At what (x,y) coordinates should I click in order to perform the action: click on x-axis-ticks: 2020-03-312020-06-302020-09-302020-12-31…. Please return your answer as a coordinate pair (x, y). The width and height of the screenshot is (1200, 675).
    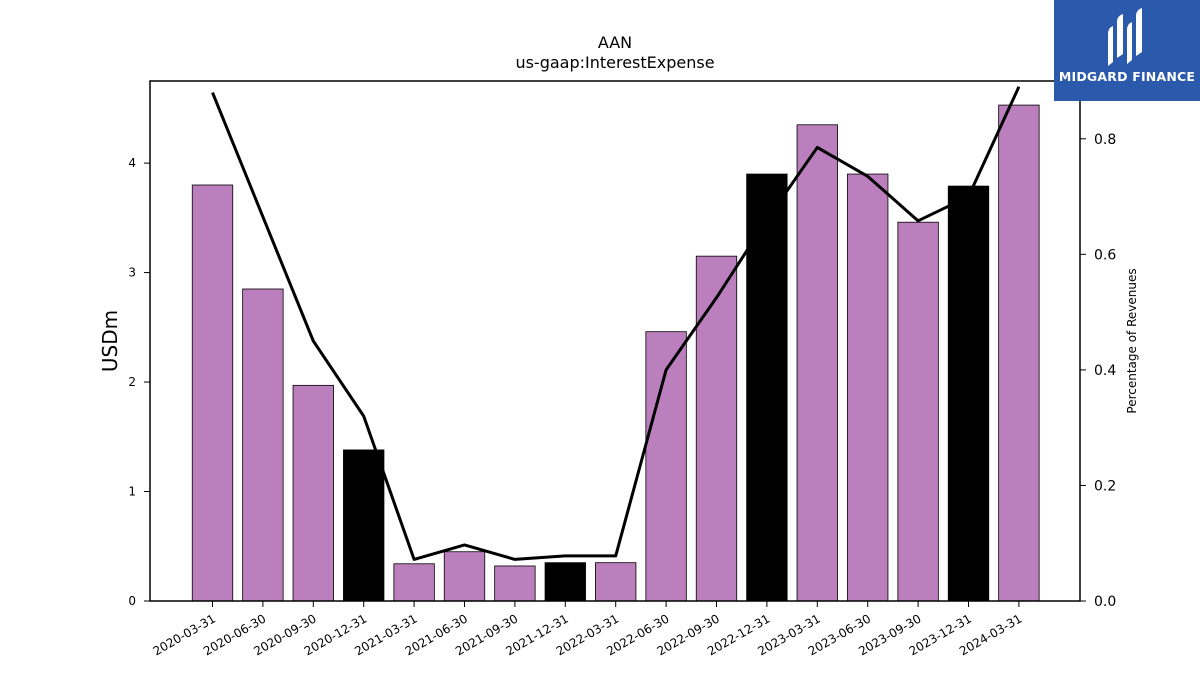
    Looking at the image, I should click on (587, 629).